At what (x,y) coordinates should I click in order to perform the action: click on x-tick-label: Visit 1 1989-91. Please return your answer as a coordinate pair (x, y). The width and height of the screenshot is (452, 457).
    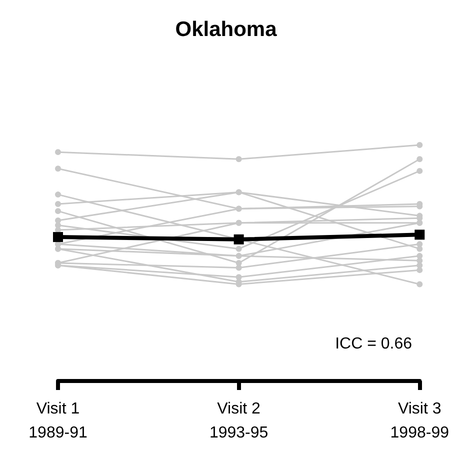
    Looking at the image, I should click on (58, 421).